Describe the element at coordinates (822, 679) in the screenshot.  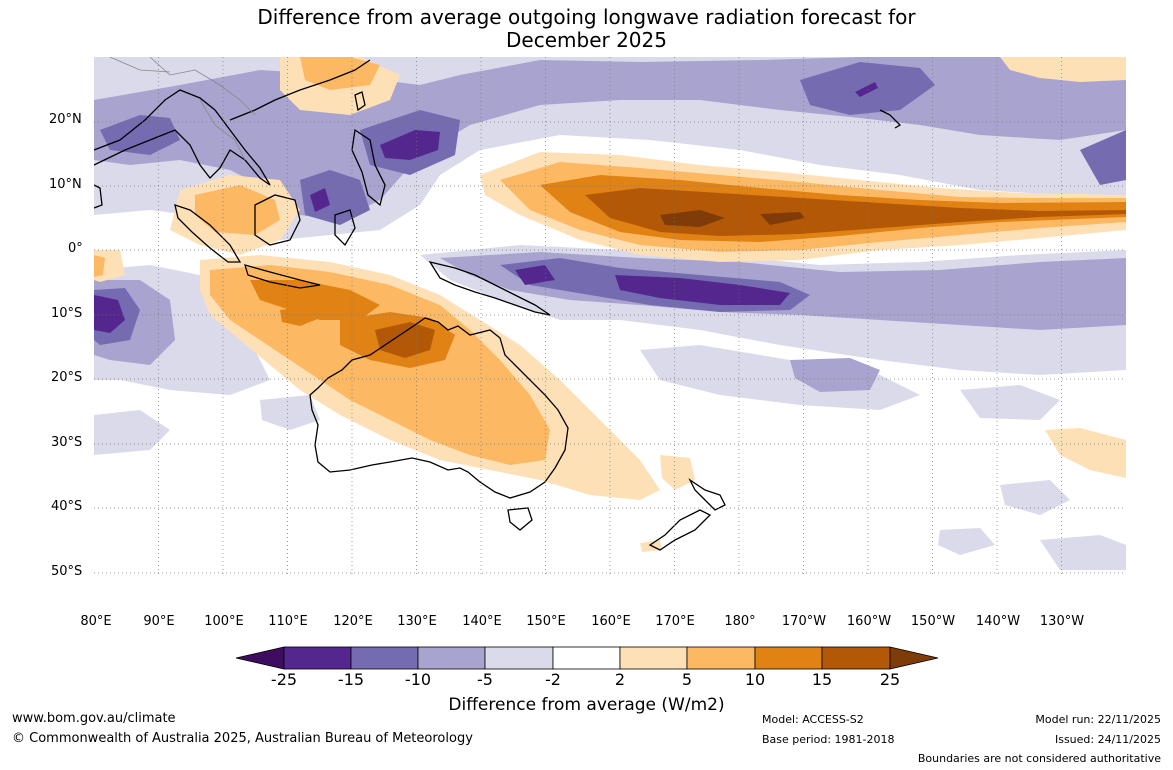
I see `colorbar-label: 15` at that location.